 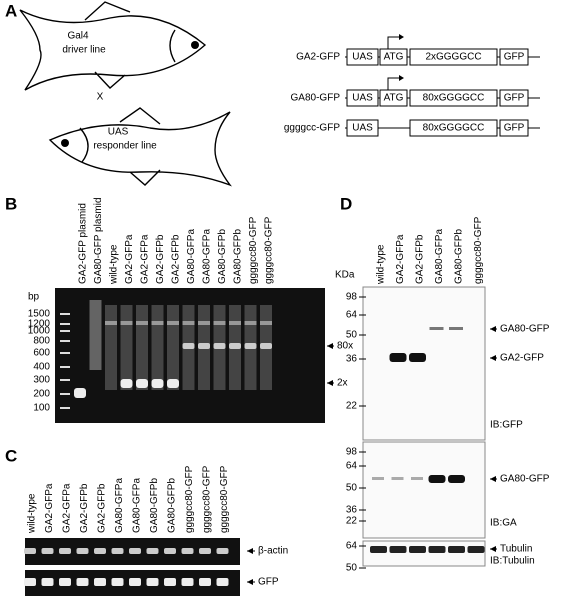 I want to click on promoter-arrow, so click(x=393, y=42).